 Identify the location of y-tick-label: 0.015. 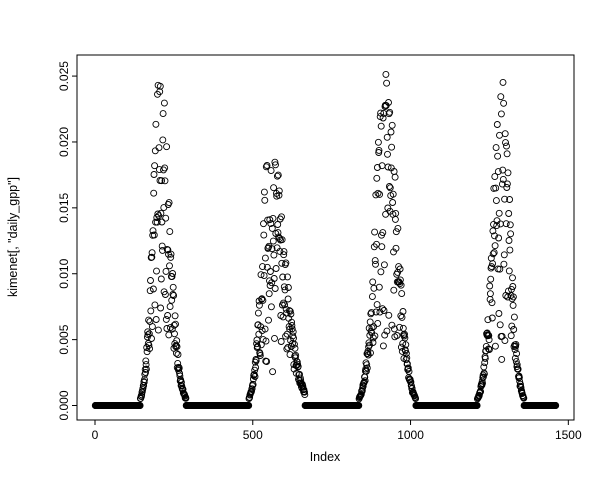
(64, 208).